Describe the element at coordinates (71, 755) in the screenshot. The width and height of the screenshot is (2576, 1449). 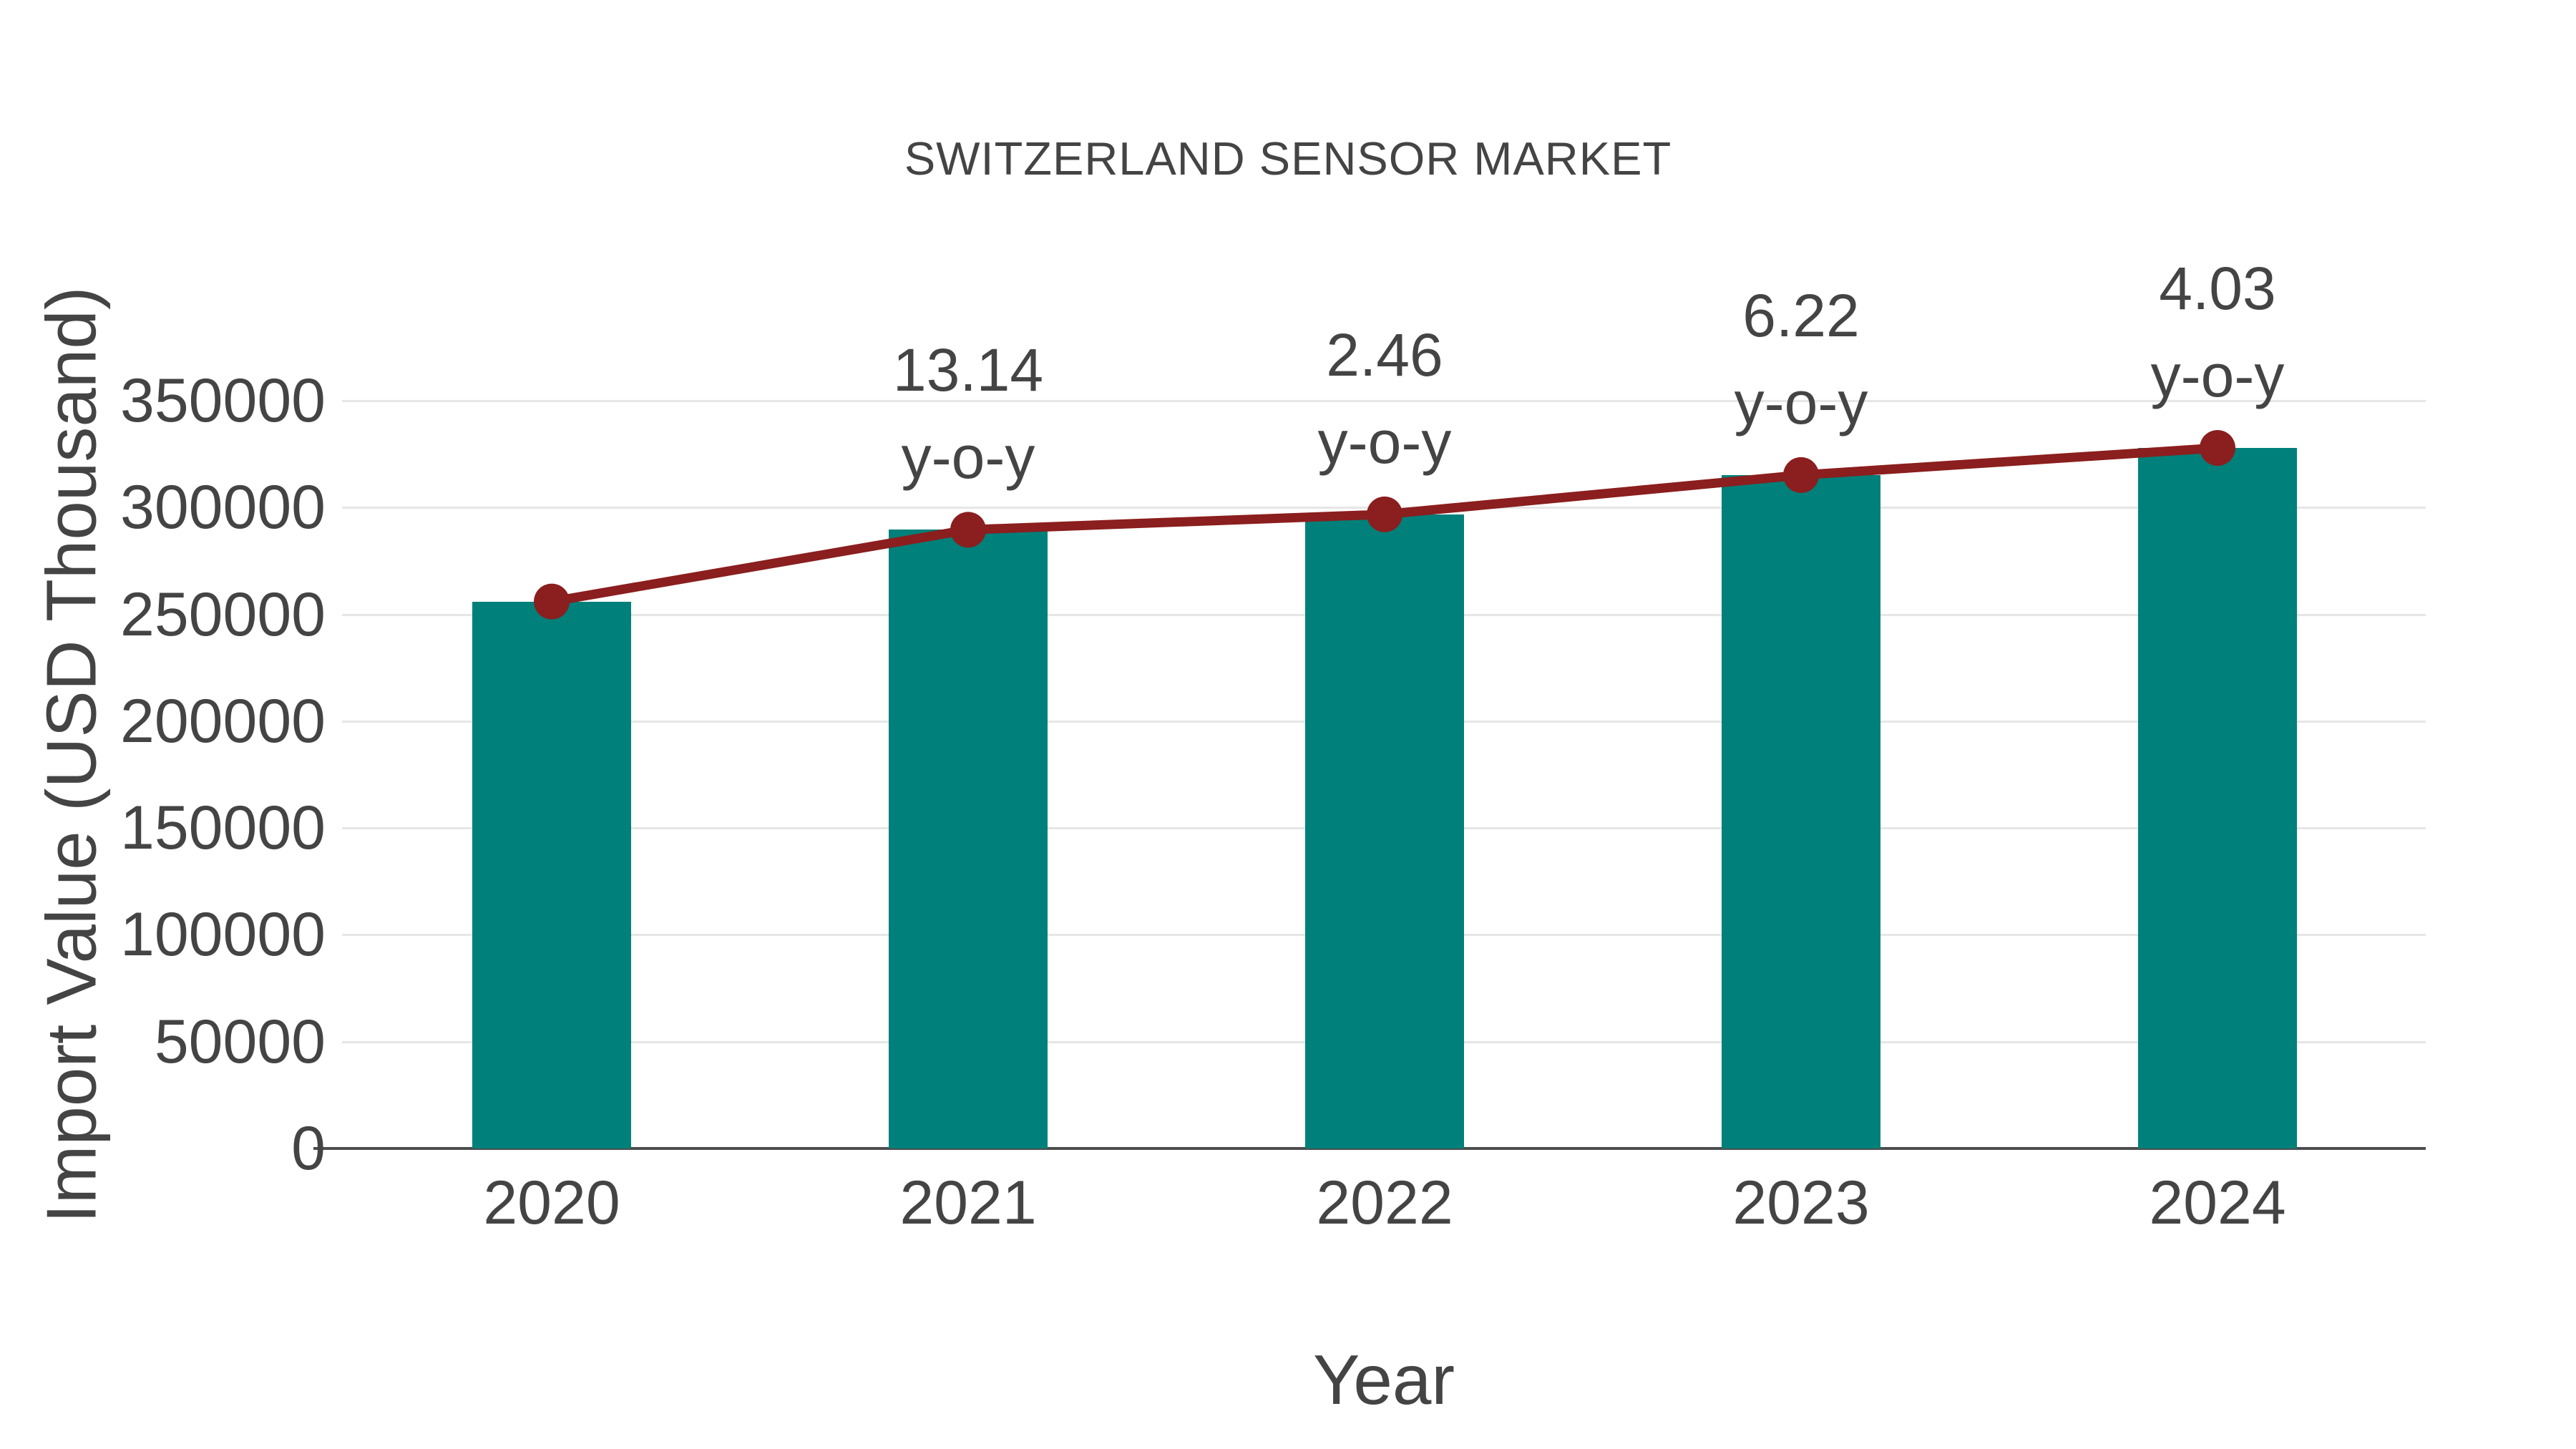
I see `y-axis-title: Import Value (USD Thousand)` at that location.